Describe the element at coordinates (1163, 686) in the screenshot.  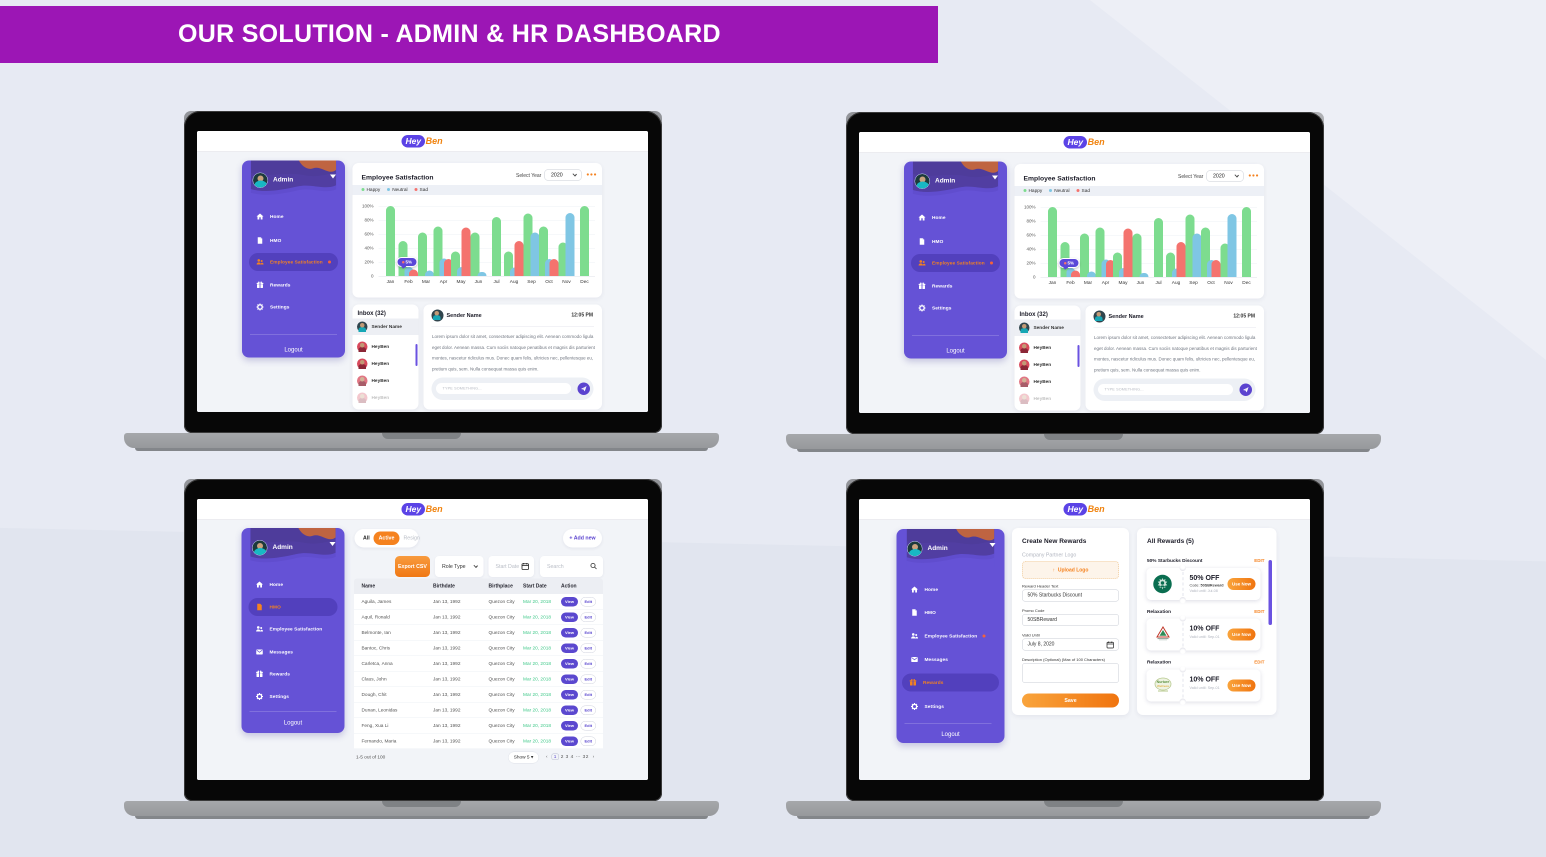
I see `svg-text: Wellness` at that location.